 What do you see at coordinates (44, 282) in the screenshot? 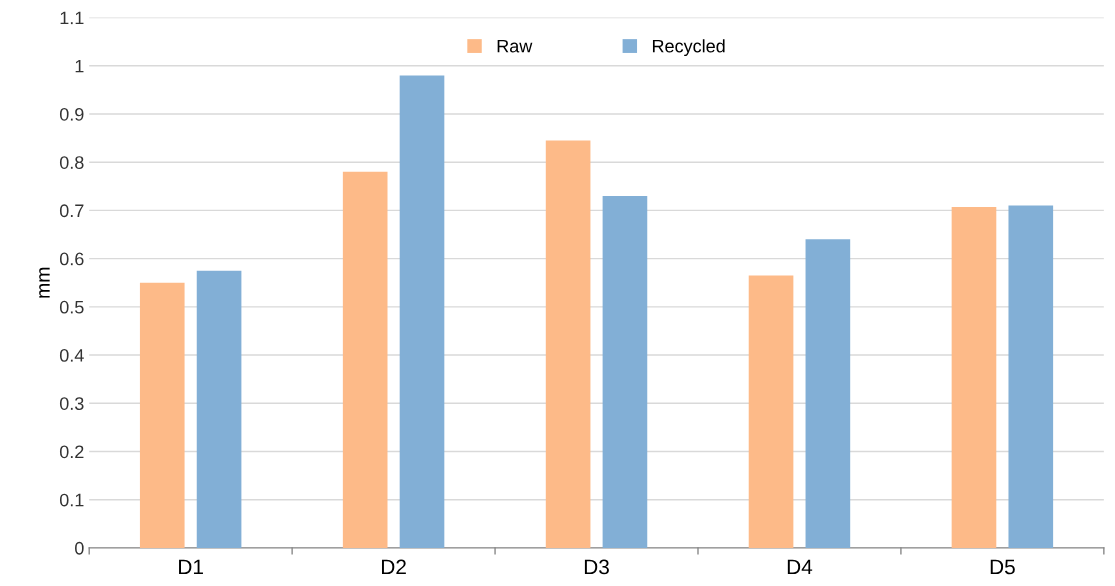
I see `y-axis-title: mm` at bounding box center [44, 282].